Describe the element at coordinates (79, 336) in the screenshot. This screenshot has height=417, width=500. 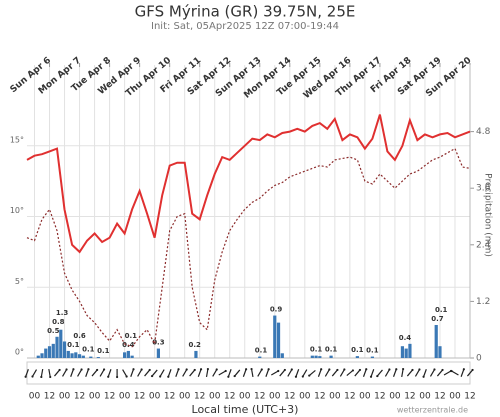
I see `precip-total-label: 0.6` at that location.